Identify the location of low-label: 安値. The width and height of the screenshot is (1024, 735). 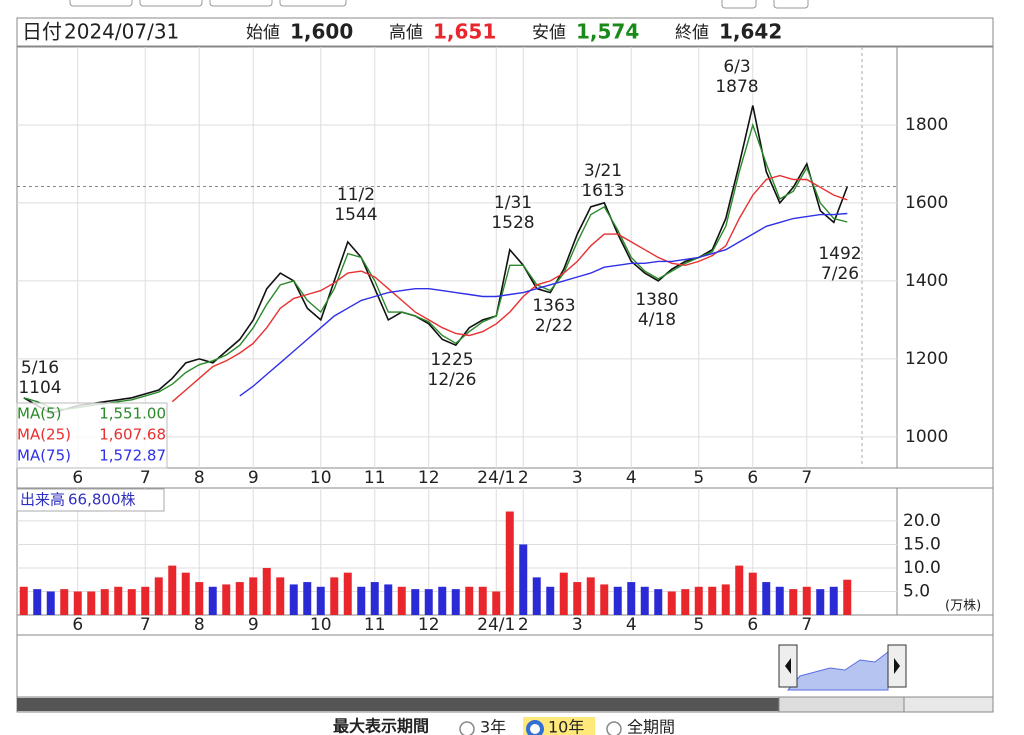
(549, 33).